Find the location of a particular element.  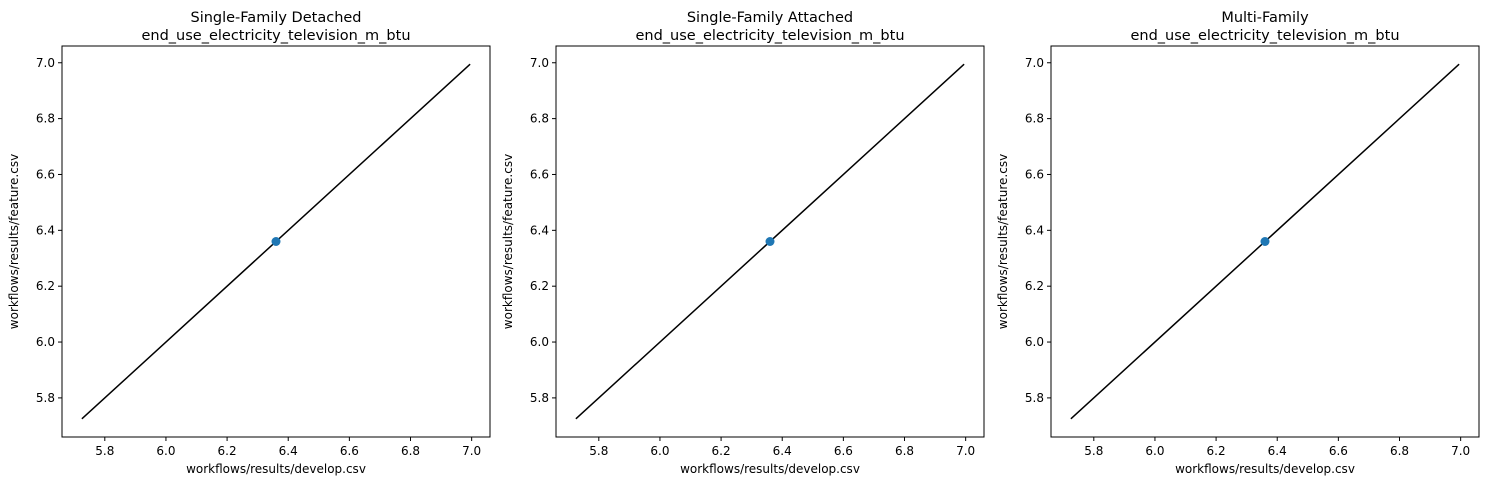

chart-title: Multi-Family is located at coordinates (1265, 18).